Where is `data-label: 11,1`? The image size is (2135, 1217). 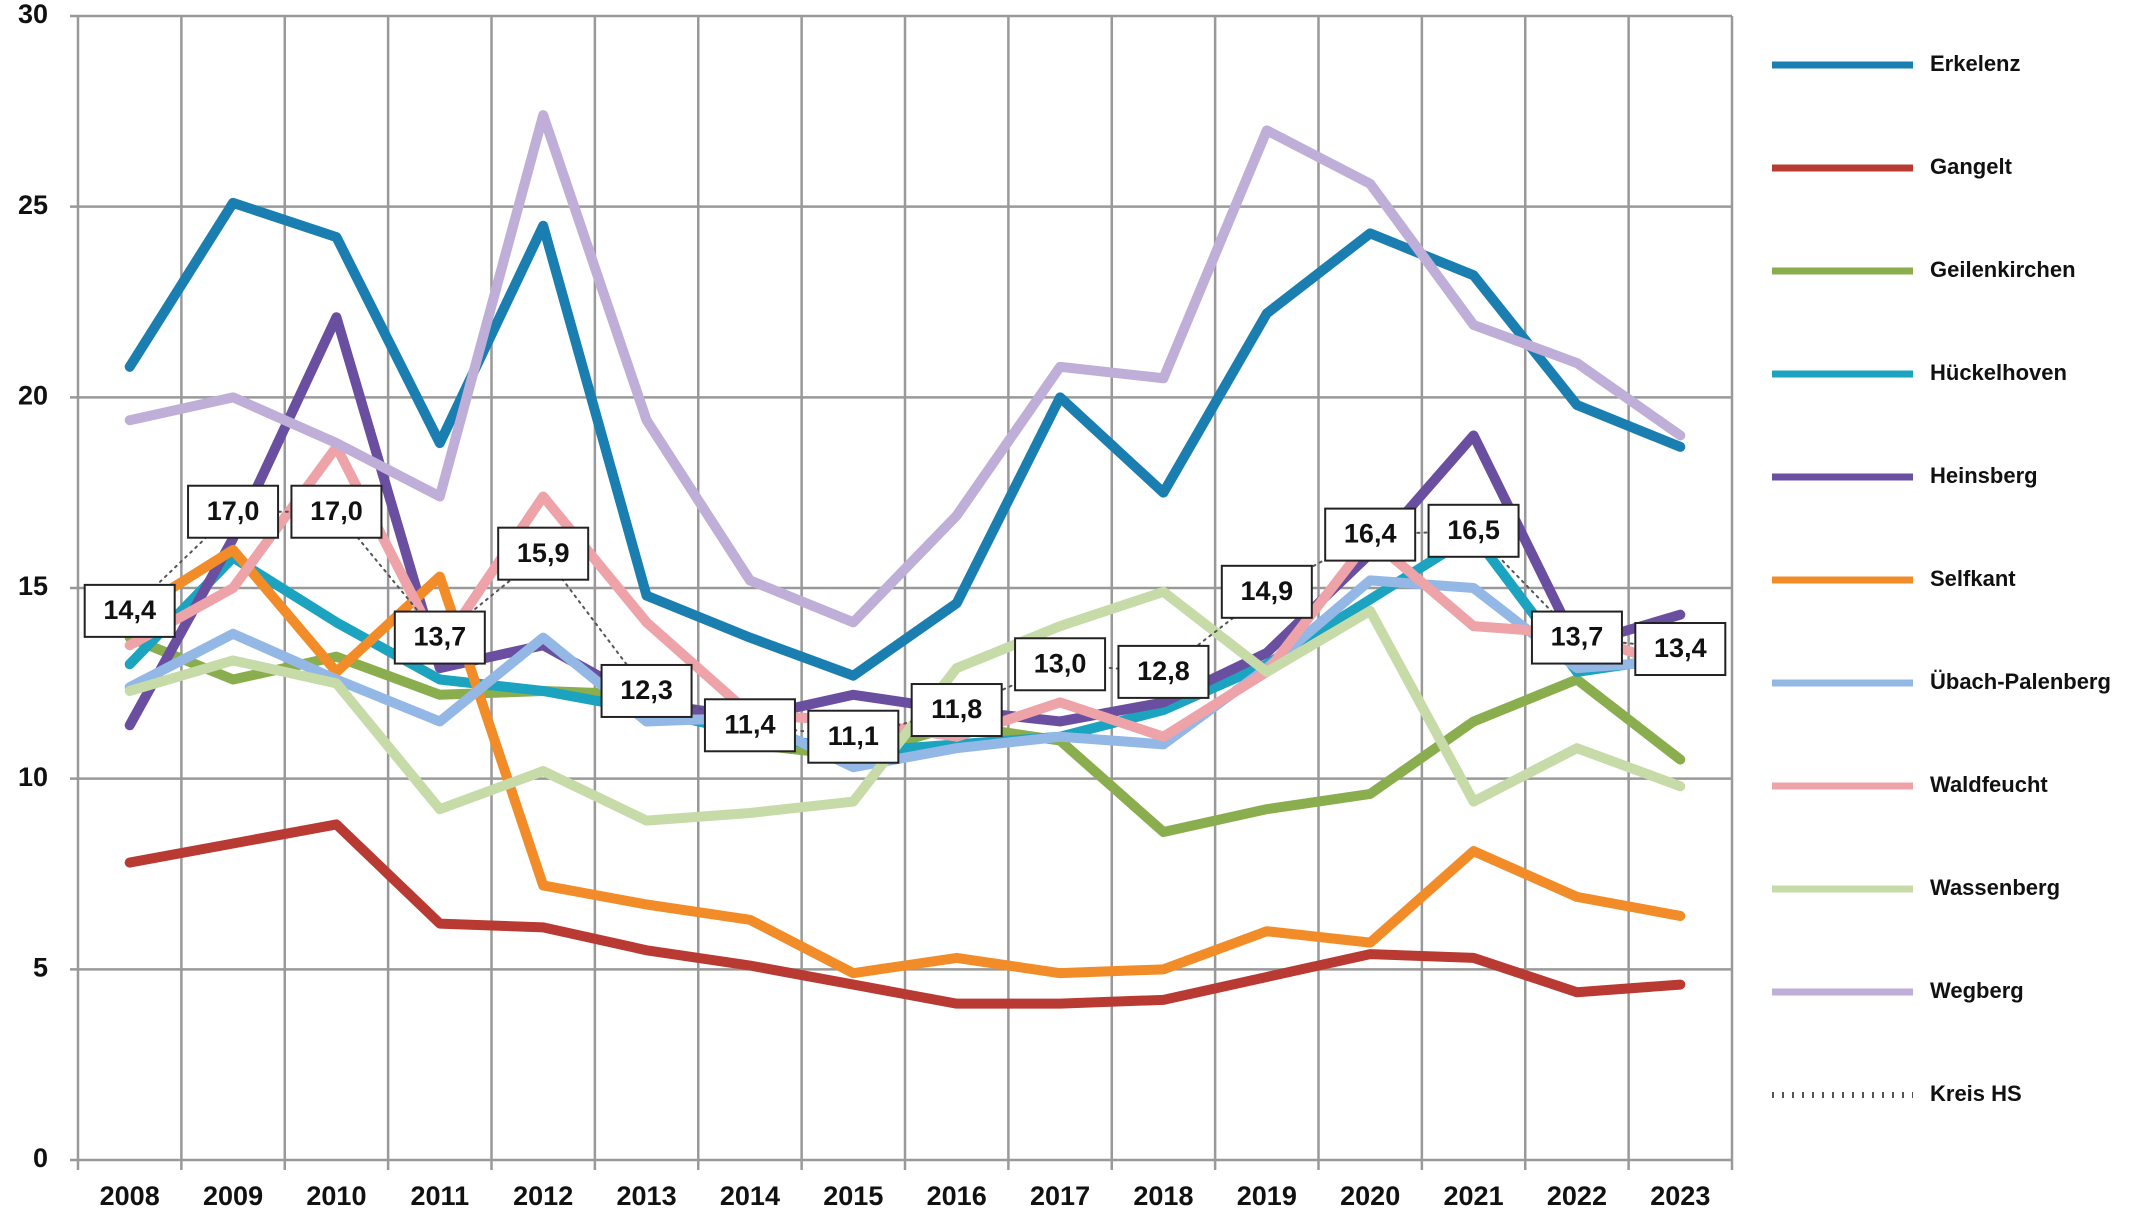 data-label: 11,1 is located at coordinates (853, 736).